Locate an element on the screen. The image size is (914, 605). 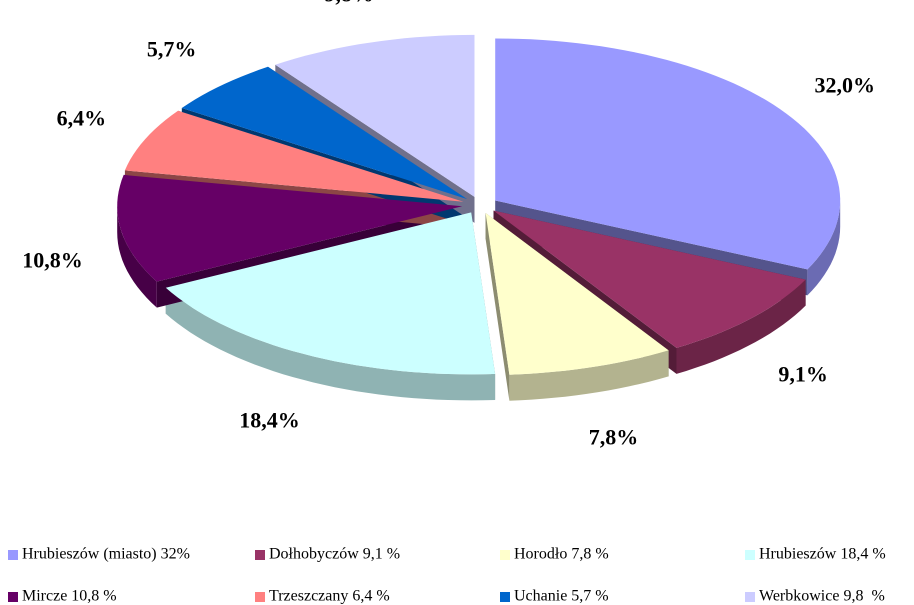
value-label: 18,4% is located at coordinates (269, 419).